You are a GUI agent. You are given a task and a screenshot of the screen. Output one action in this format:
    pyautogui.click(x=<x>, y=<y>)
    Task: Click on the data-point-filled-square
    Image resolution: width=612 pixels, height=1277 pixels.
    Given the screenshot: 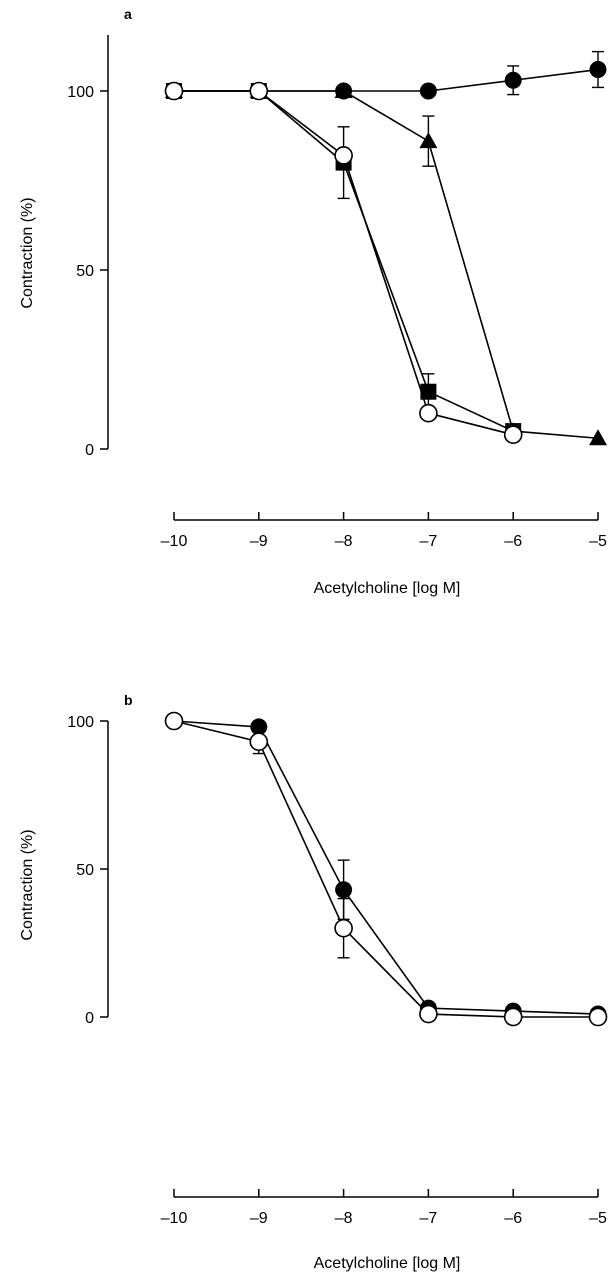 What is the action you would take?
    pyautogui.click(x=428, y=391)
    